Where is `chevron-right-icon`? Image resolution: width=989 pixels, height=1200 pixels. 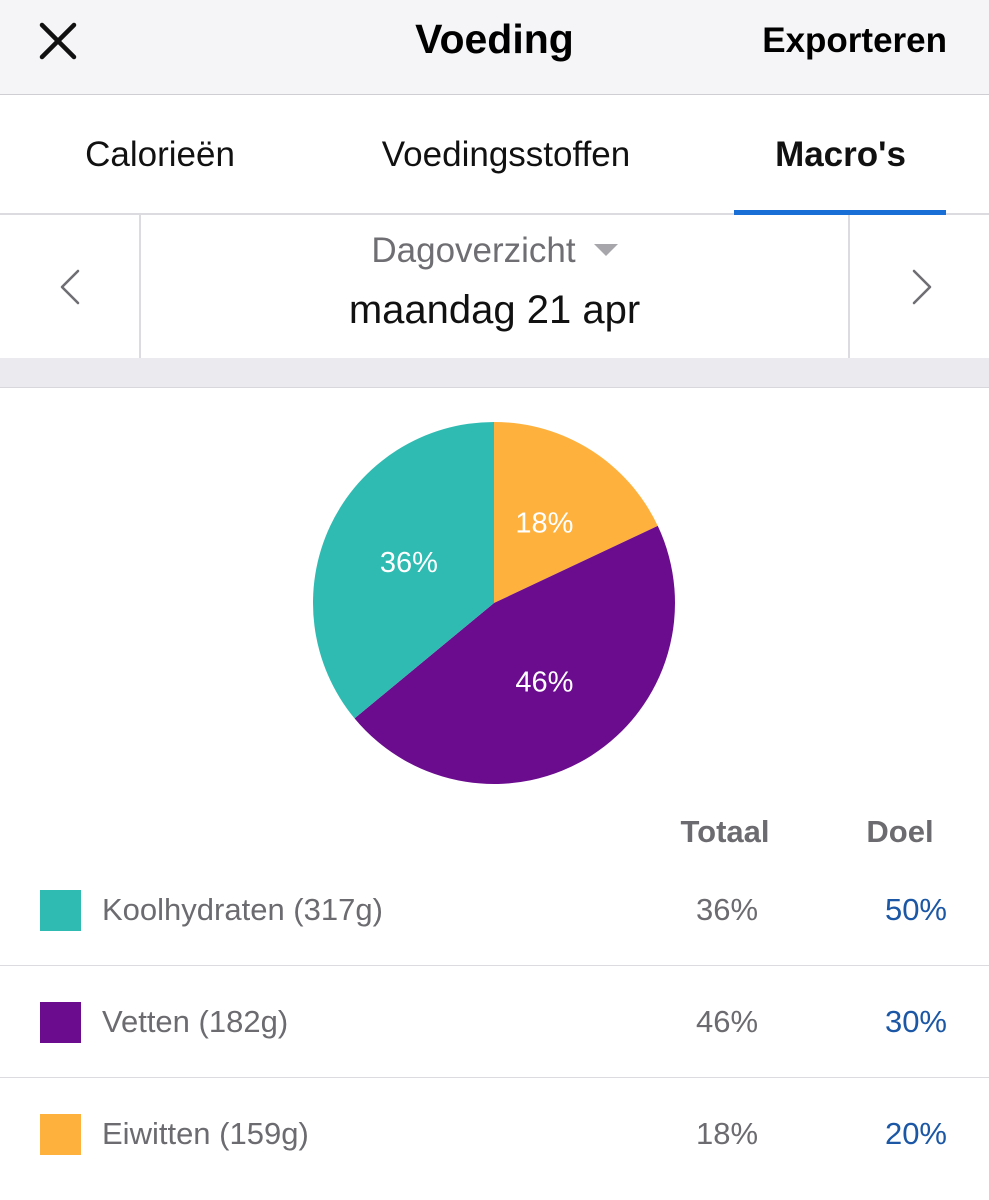
chevron-right-icon is located at coordinates (922, 287).